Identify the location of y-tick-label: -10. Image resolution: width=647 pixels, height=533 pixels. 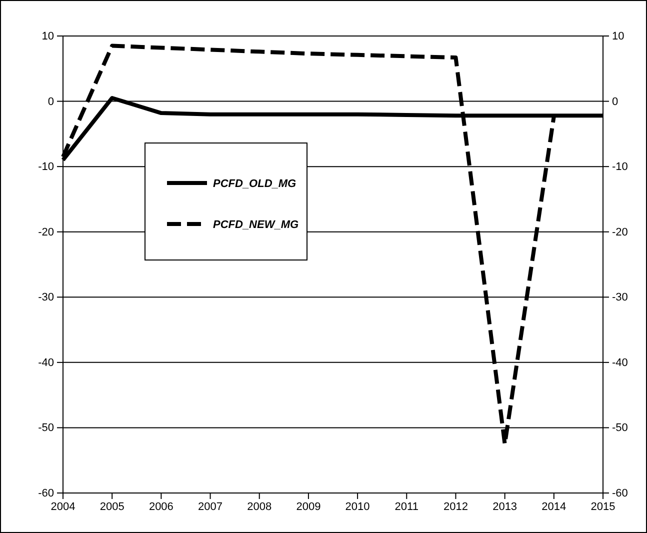
(46, 167).